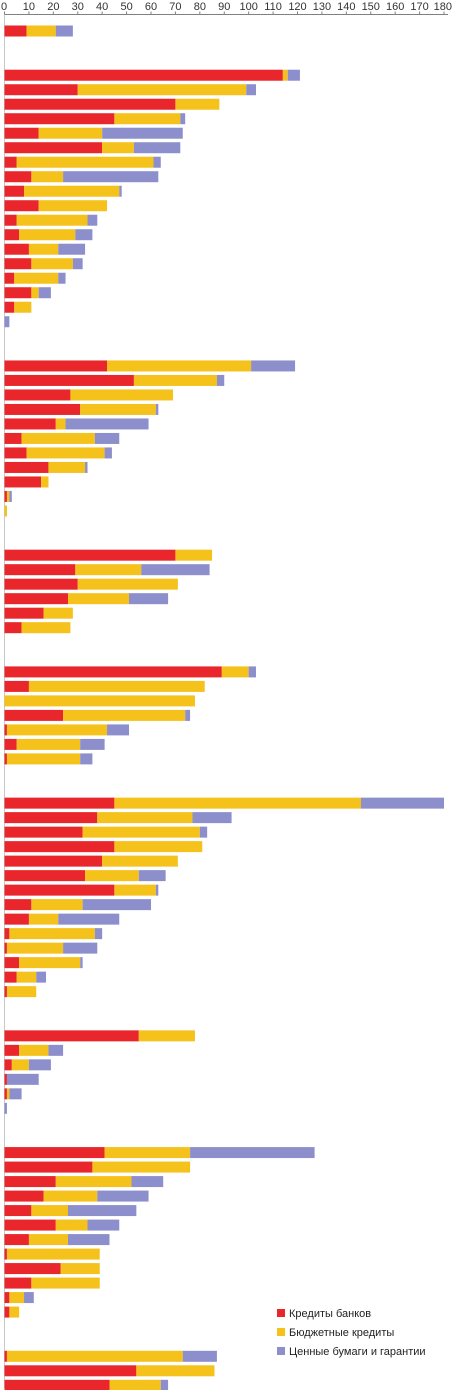  What do you see at coordinates (330, 1314) in the screenshot?
I see `legend-label: Кредиты банков` at bounding box center [330, 1314].